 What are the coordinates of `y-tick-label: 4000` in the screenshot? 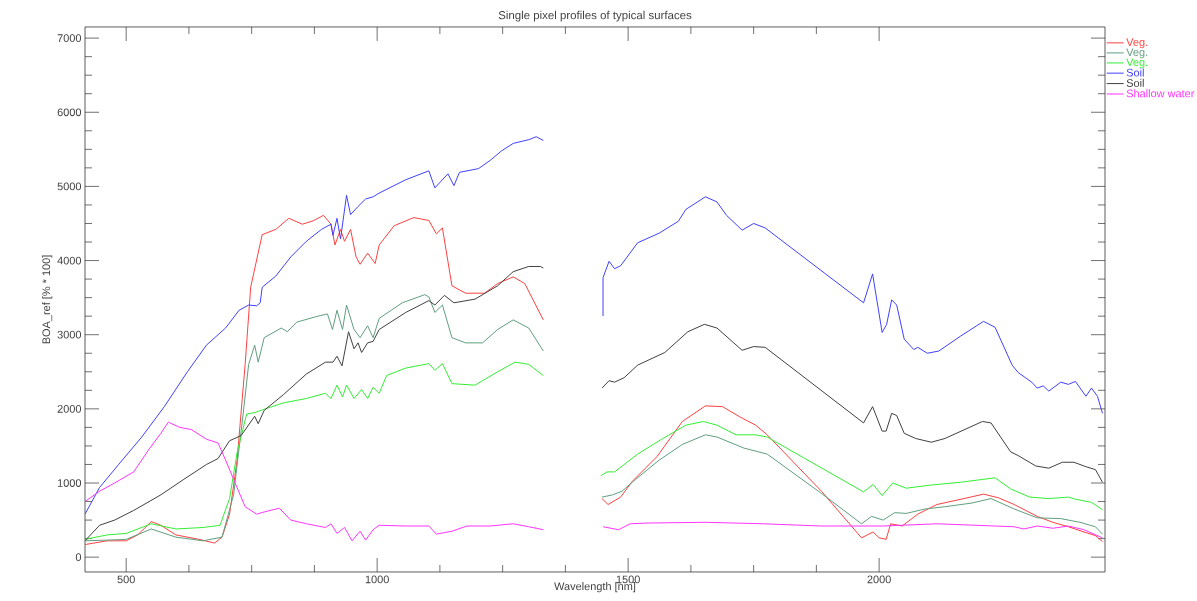 It's located at (69, 260).